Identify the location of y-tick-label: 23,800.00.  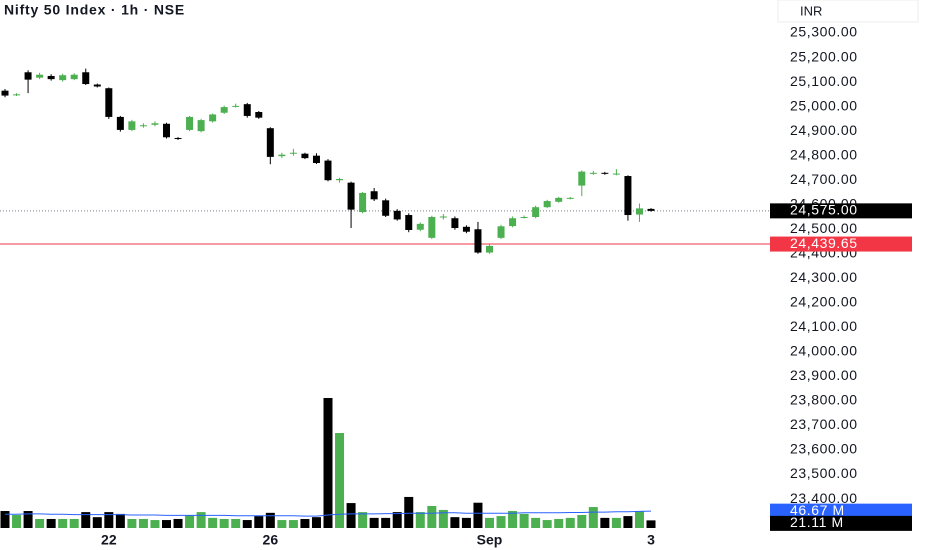
(824, 400).